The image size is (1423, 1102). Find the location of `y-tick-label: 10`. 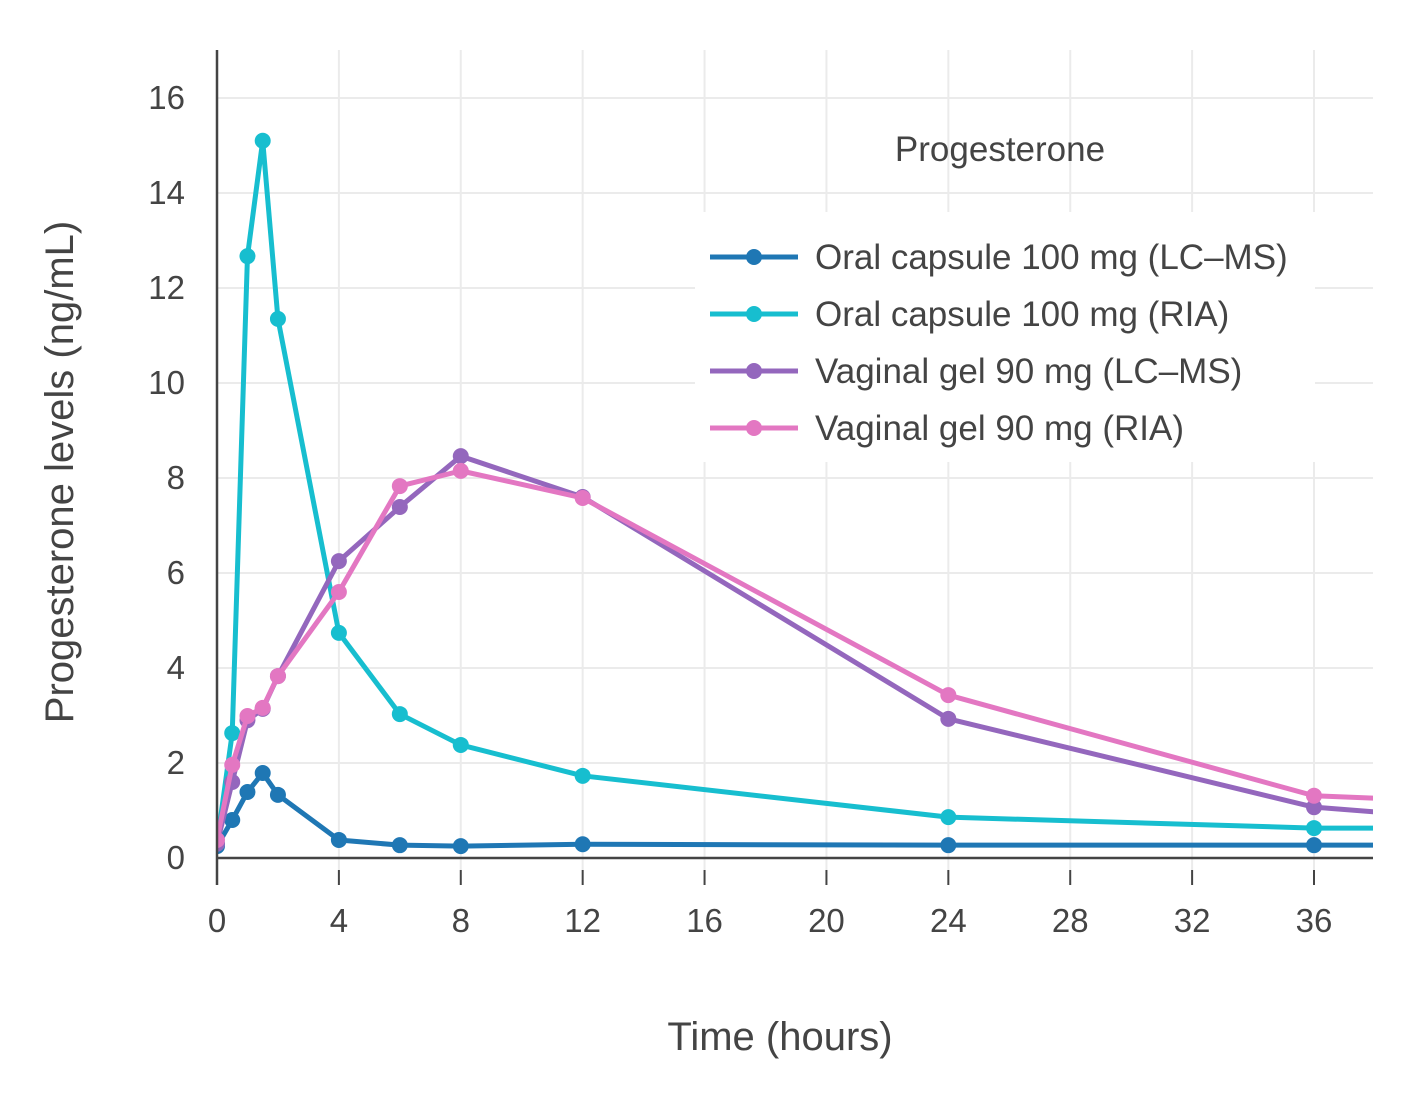

y-tick-label: 10 is located at coordinates (166, 382).